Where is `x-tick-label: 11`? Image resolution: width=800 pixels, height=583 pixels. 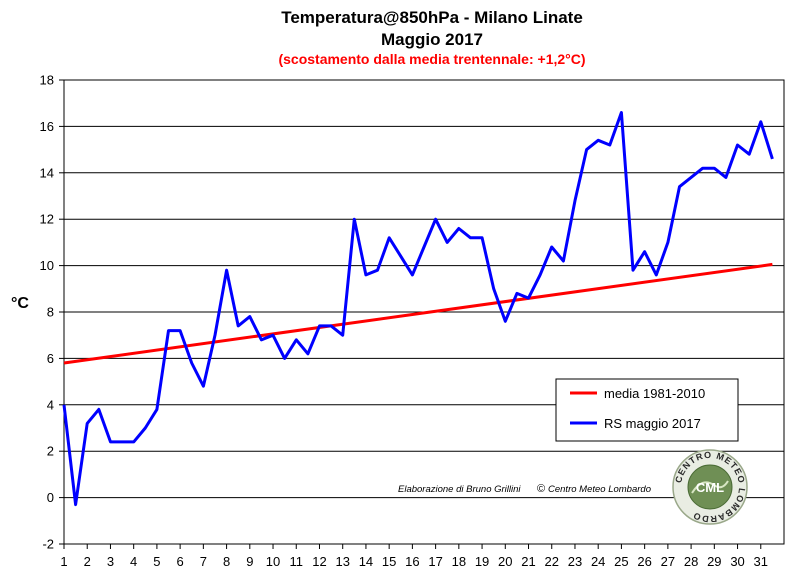
x-tick-label: 11 is located at coordinates (297, 561).